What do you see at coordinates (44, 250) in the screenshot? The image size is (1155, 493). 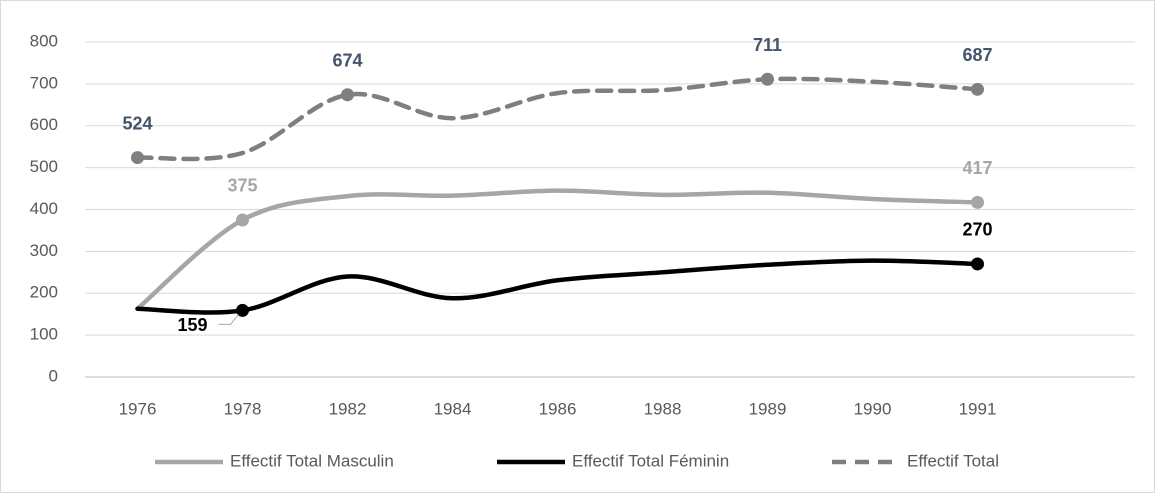 I see `y-tick-label: 300` at bounding box center [44, 250].